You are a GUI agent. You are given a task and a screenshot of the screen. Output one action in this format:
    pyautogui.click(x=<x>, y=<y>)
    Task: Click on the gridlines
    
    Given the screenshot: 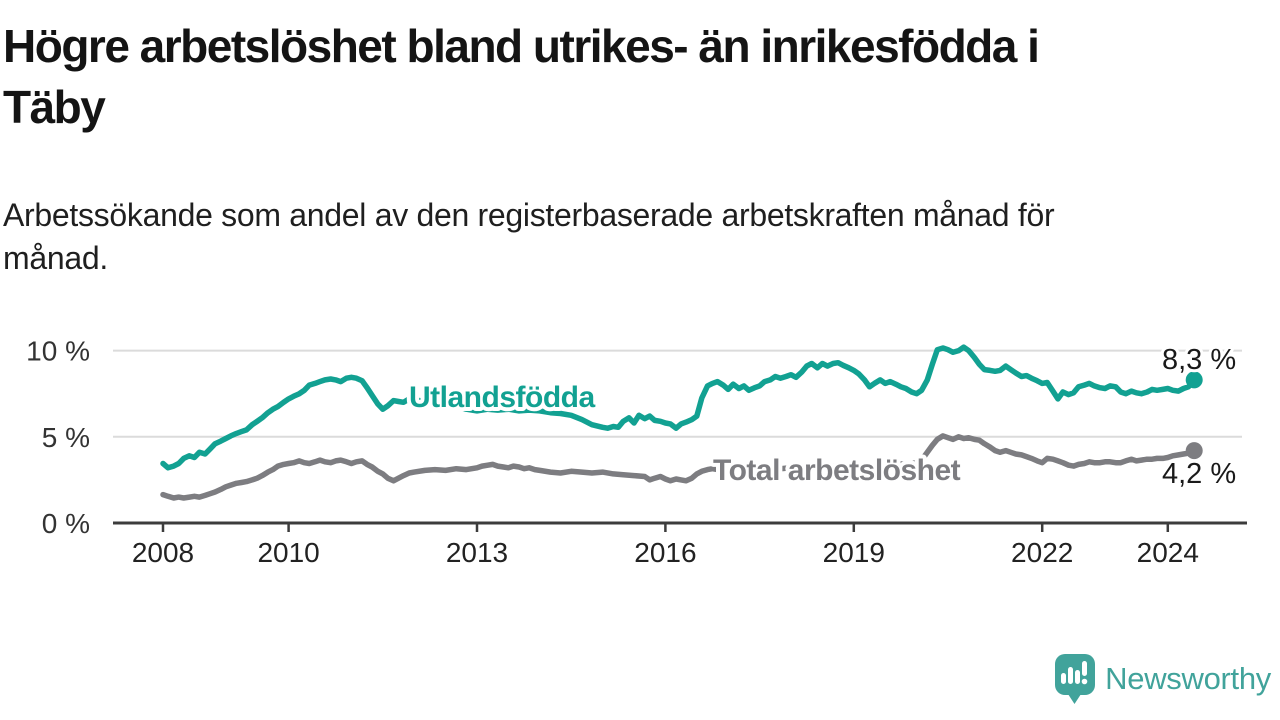 What is the action you would take?
    pyautogui.click(x=677, y=393)
    